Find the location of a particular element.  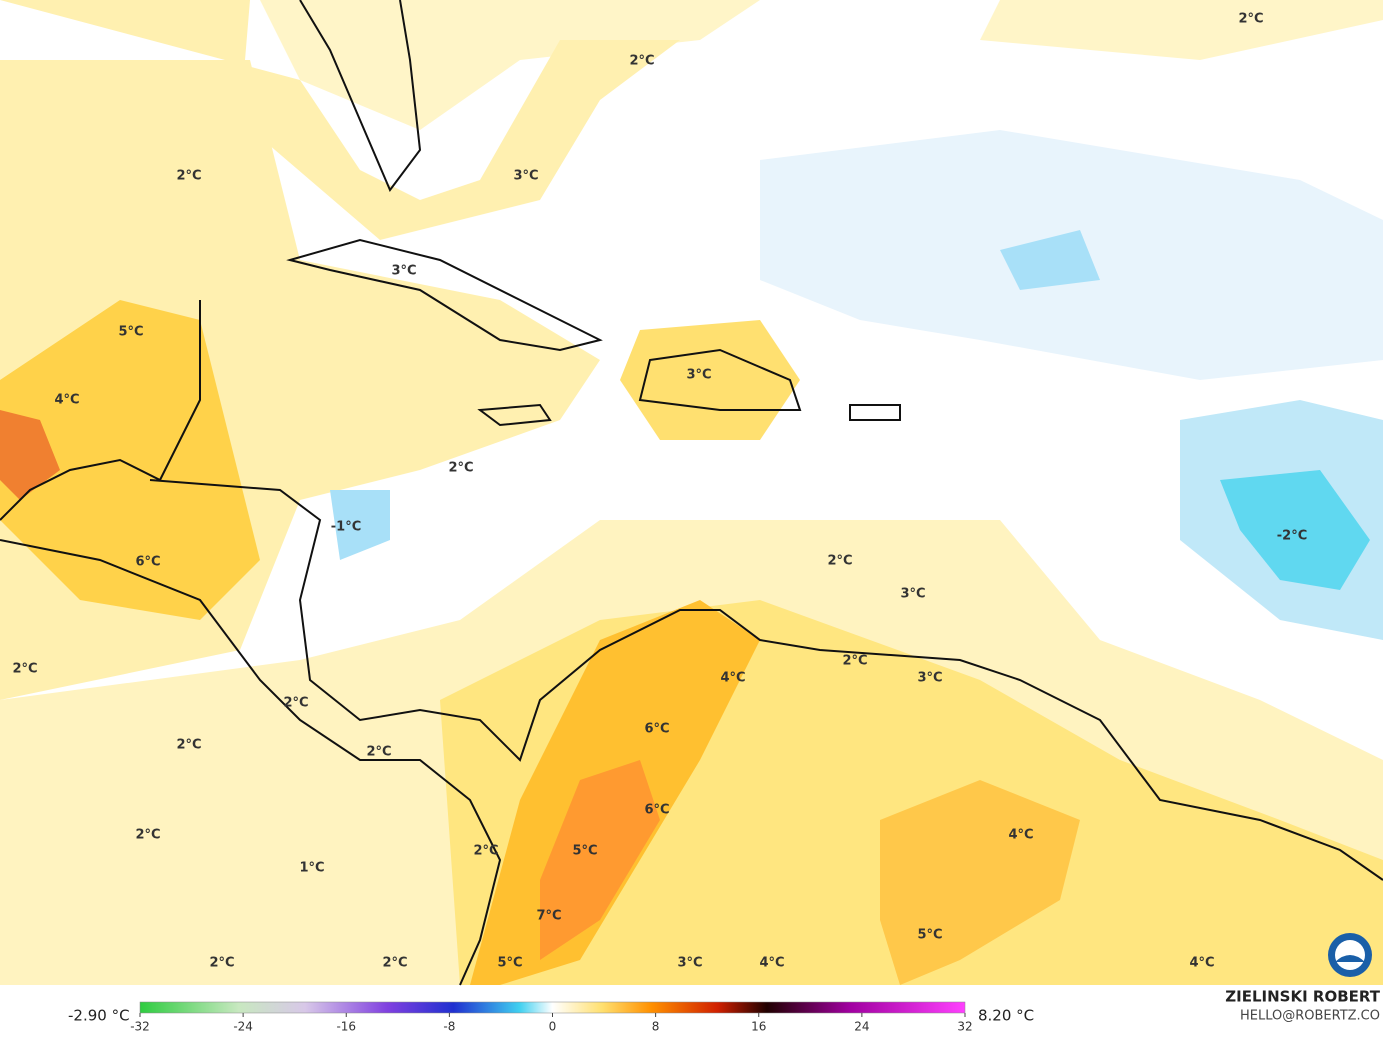

min-value: -2.90 °C is located at coordinates (99, 1016).